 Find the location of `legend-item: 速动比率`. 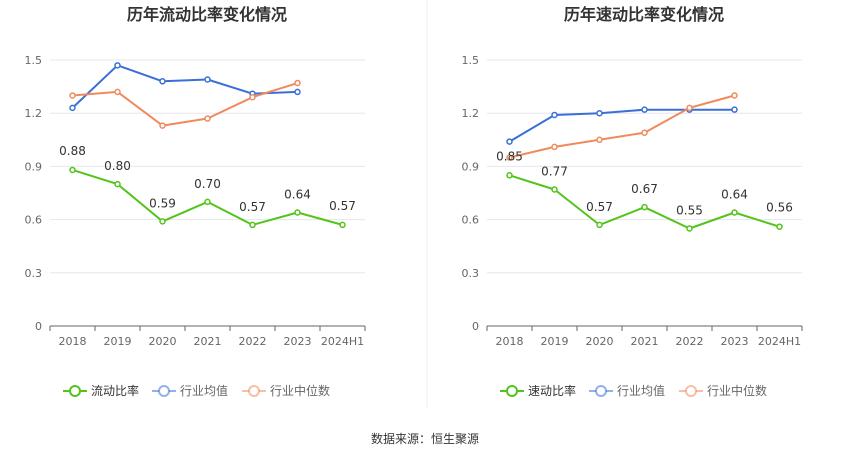

legend-item: 速动比率 is located at coordinates (538, 390).